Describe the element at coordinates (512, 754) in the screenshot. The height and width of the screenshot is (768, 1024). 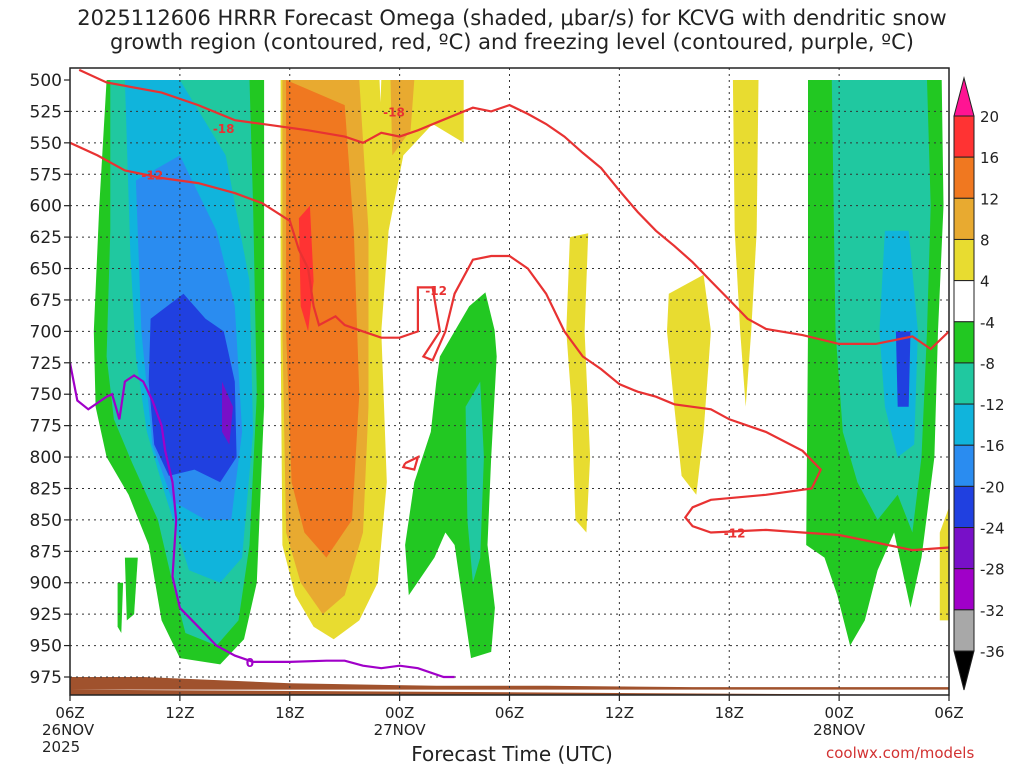
I see `x-axis-label: Forecast Time (UTC)` at that location.